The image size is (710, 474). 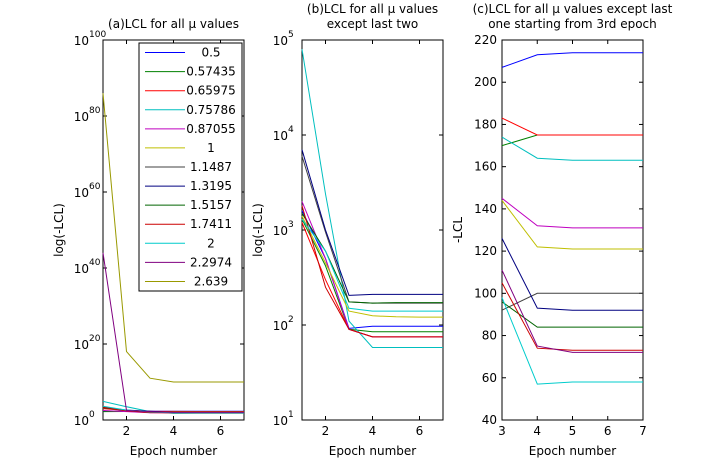 What do you see at coordinates (211, 281) in the screenshot?
I see `legend-label-12: 2.639` at bounding box center [211, 281].